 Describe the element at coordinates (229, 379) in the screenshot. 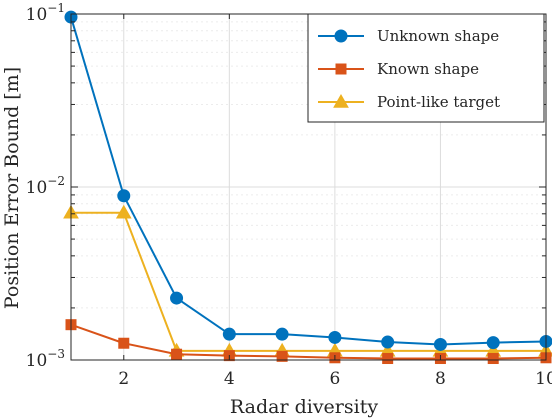

I see `x-tick-label: 4` at that location.